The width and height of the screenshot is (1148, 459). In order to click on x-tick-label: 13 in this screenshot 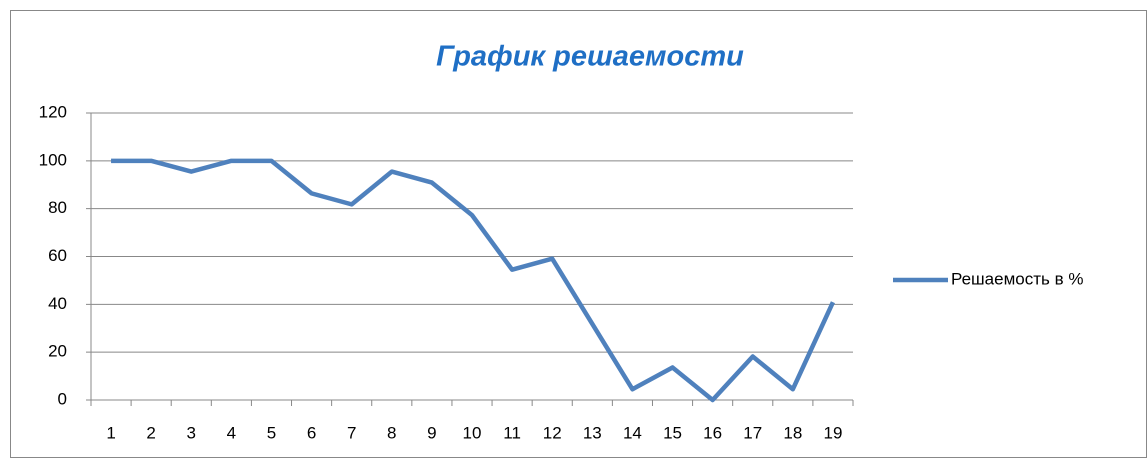, I will do `click(592, 432)`.